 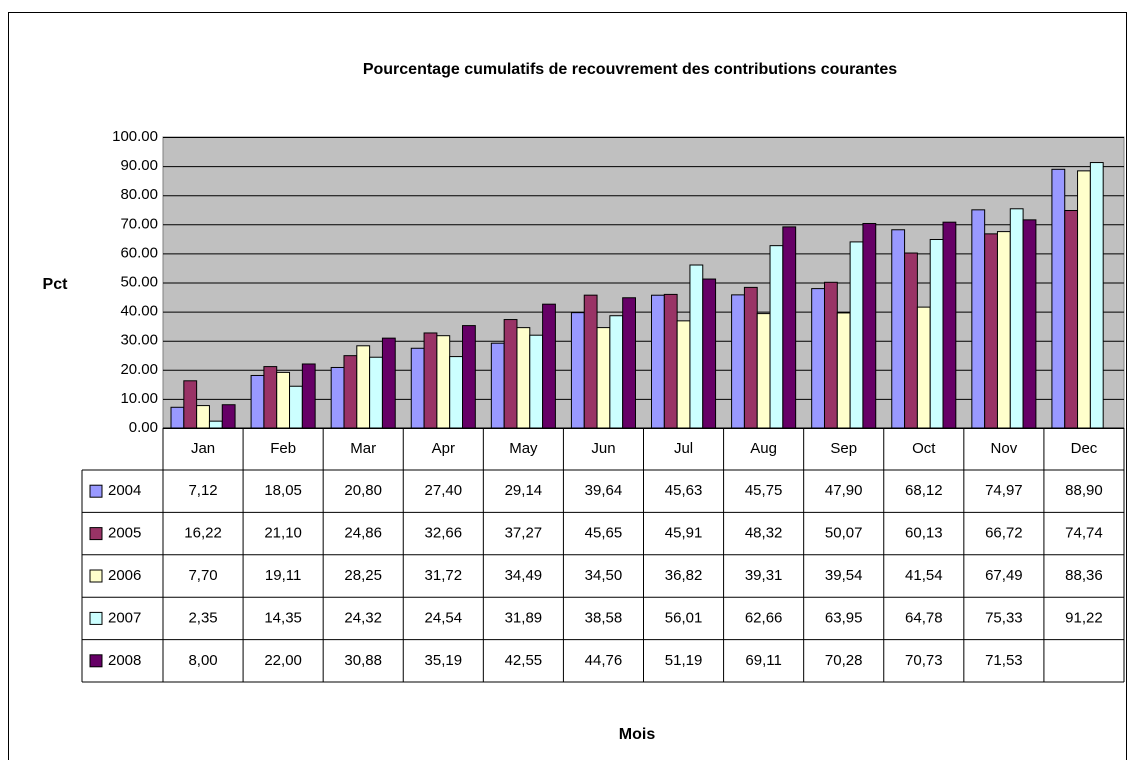 I want to click on y-tick-label: 20.00, so click(x=139, y=369).